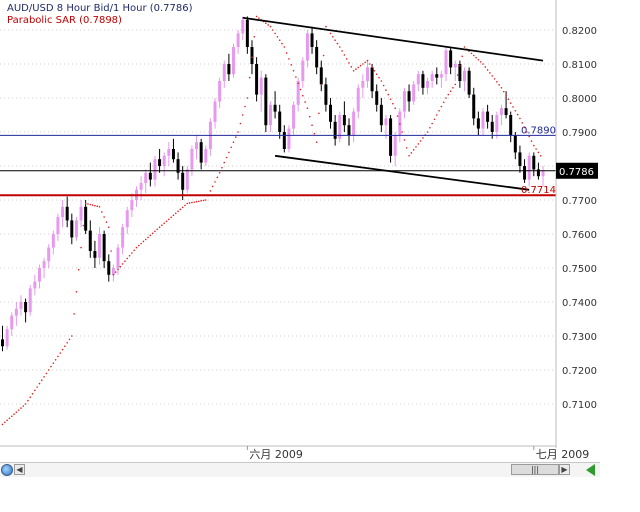  I want to click on level-label-blue: 0.7890, so click(538, 130).